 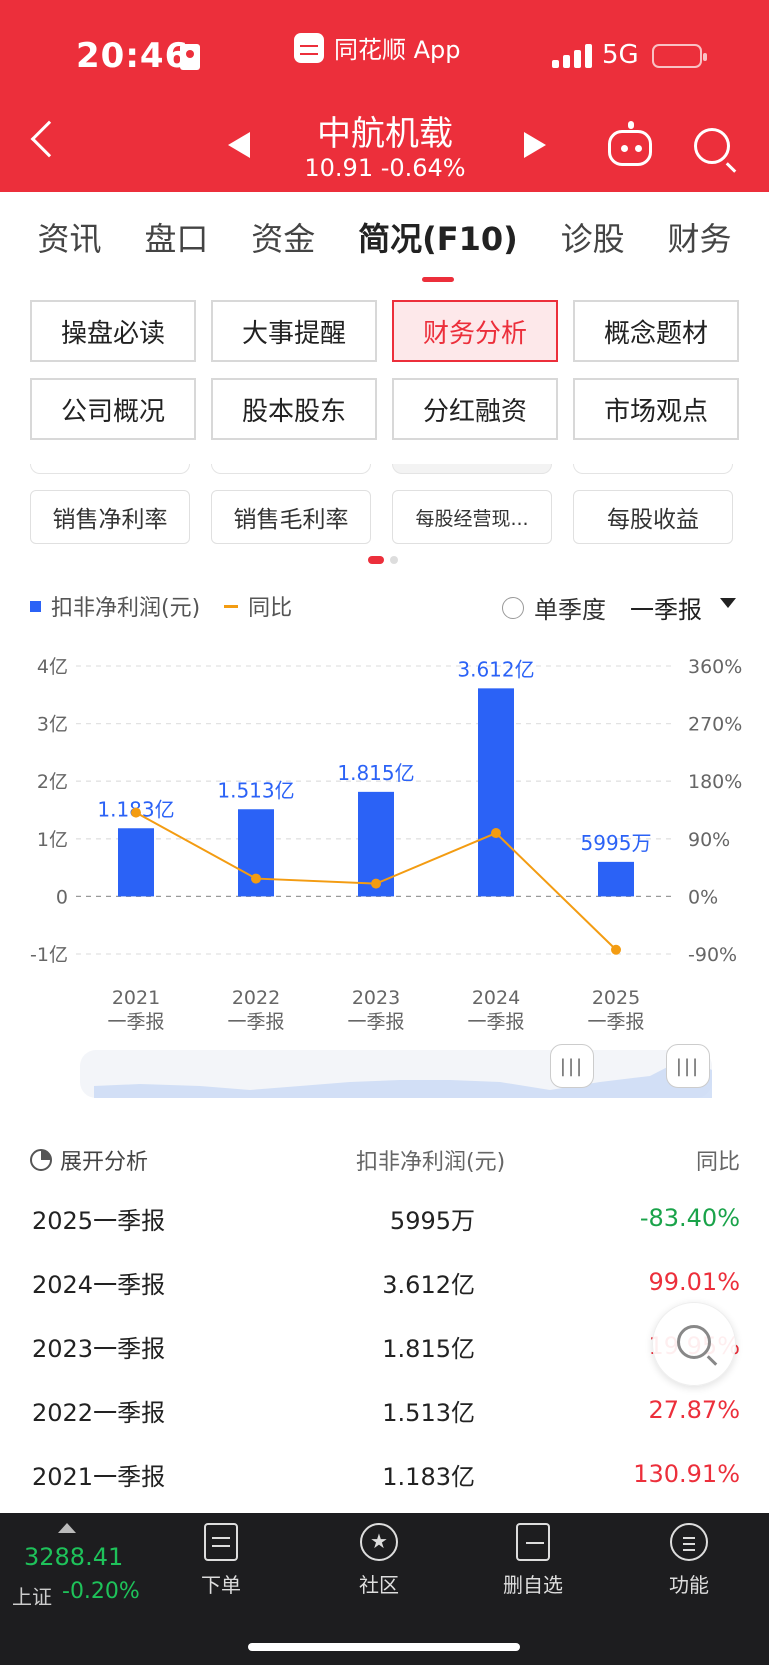 I want to click on table-row: 2024一季报 3.612亿 99.01%, so click(x=385, y=1282).